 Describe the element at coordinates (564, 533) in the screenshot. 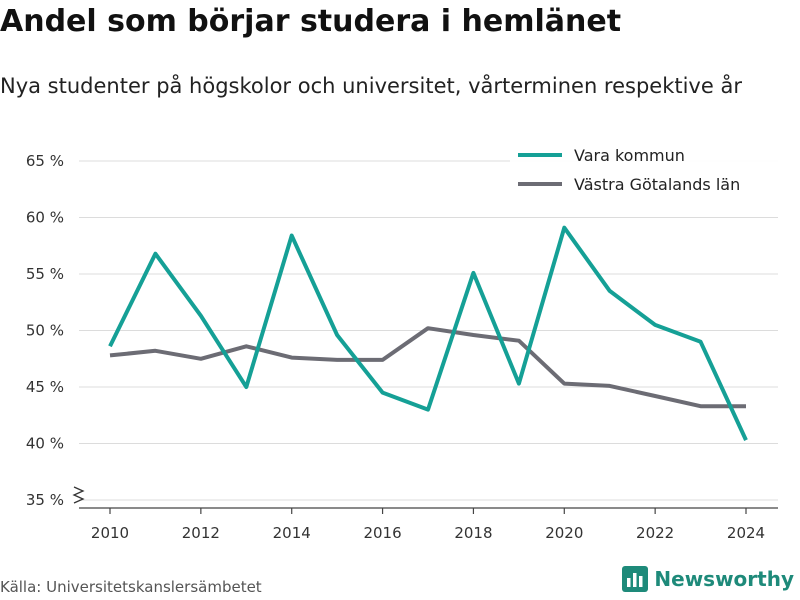

I see `x-tick-label: 2020` at that location.